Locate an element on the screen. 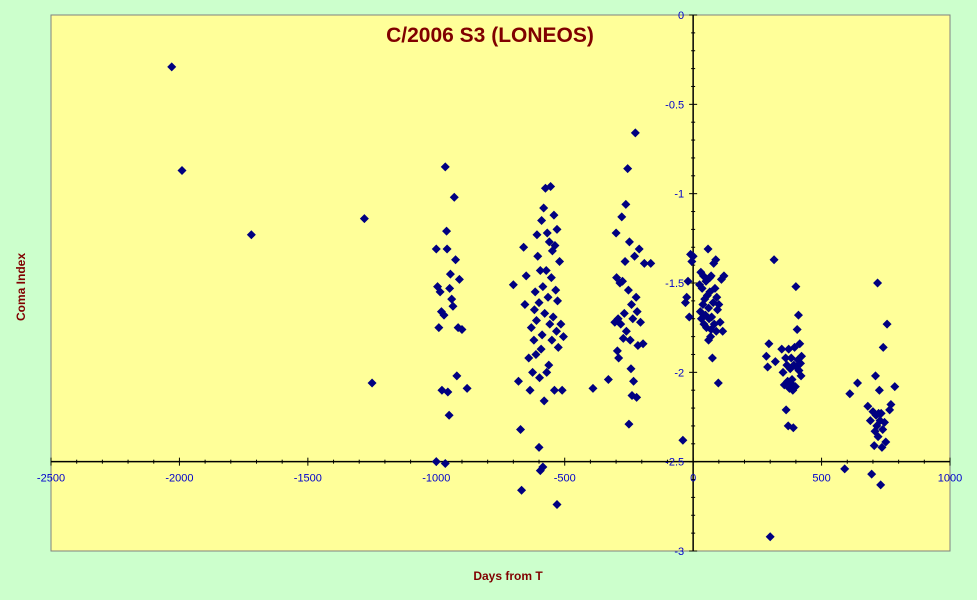 Image resolution: width=977 pixels, height=600 pixels. y-axis-title: Coma Index is located at coordinates (21, 287).